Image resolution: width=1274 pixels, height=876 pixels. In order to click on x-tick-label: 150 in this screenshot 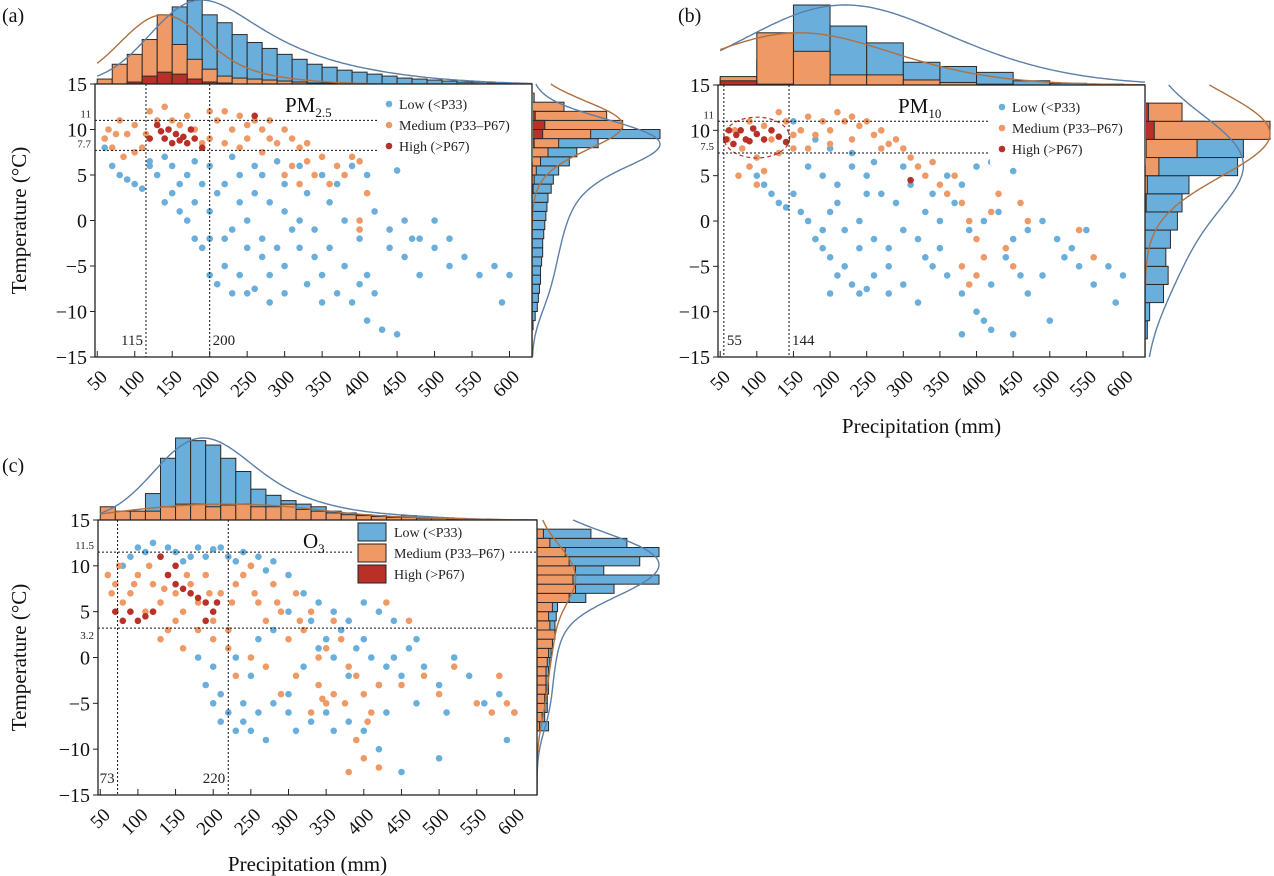, I will do `click(172, 822)`.